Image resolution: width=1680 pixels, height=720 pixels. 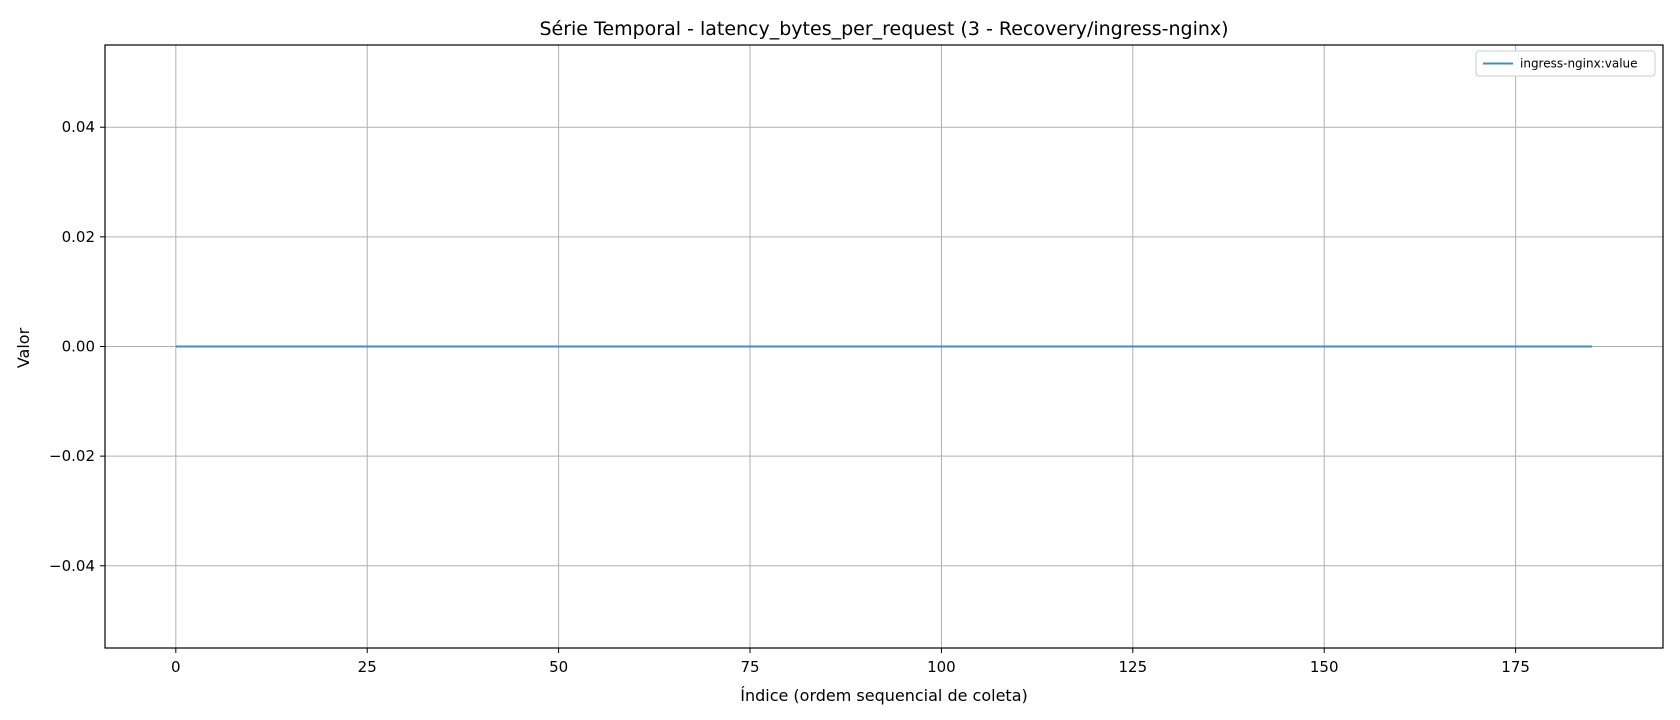 What do you see at coordinates (72, 456) in the screenshot?
I see `y-tick-label: −0.02` at bounding box center [72, 456].